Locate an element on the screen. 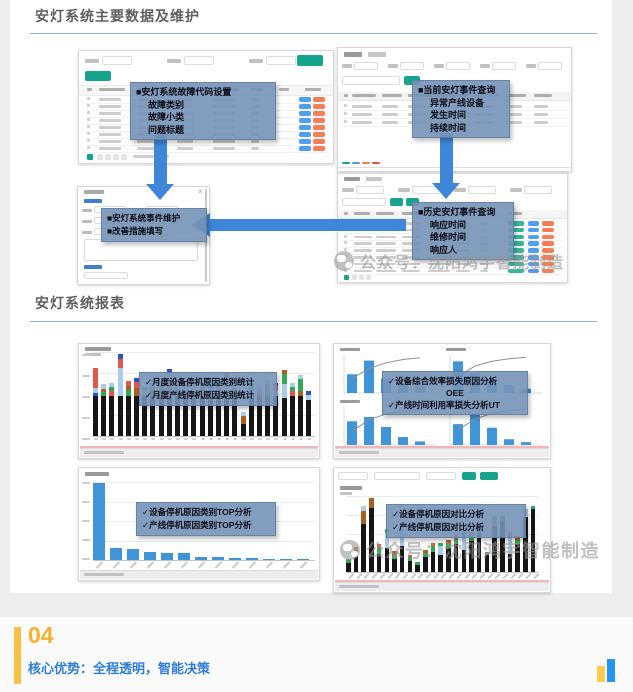 The image size is (633, 692). watermark-bottom: 公众号：沈阳鸿宇智能制造 is located at coordinates (470, 550).